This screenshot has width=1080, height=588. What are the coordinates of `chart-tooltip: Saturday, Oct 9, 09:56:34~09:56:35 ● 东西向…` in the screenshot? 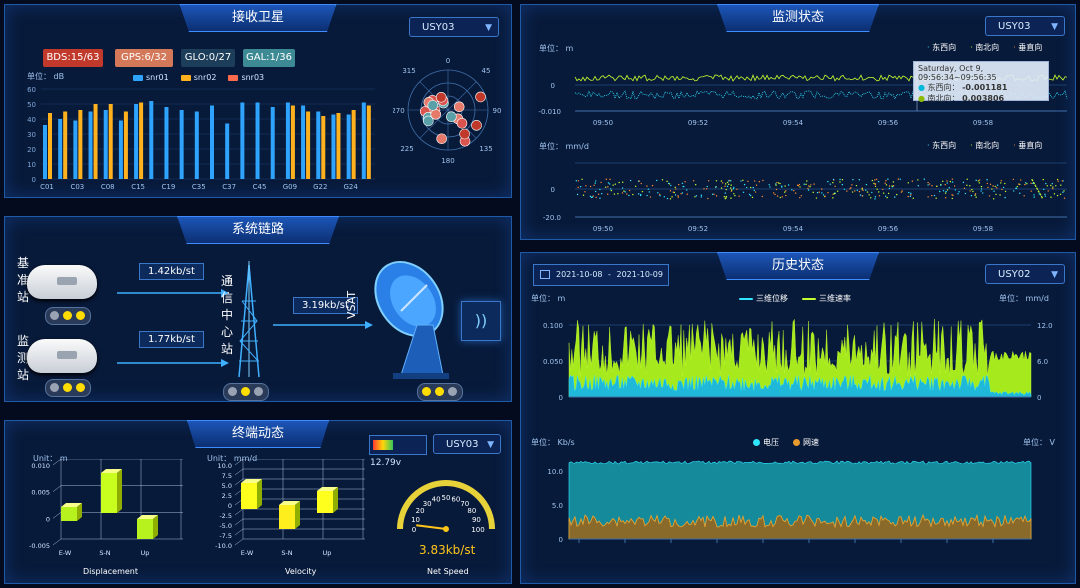 It's located at (981, 82).